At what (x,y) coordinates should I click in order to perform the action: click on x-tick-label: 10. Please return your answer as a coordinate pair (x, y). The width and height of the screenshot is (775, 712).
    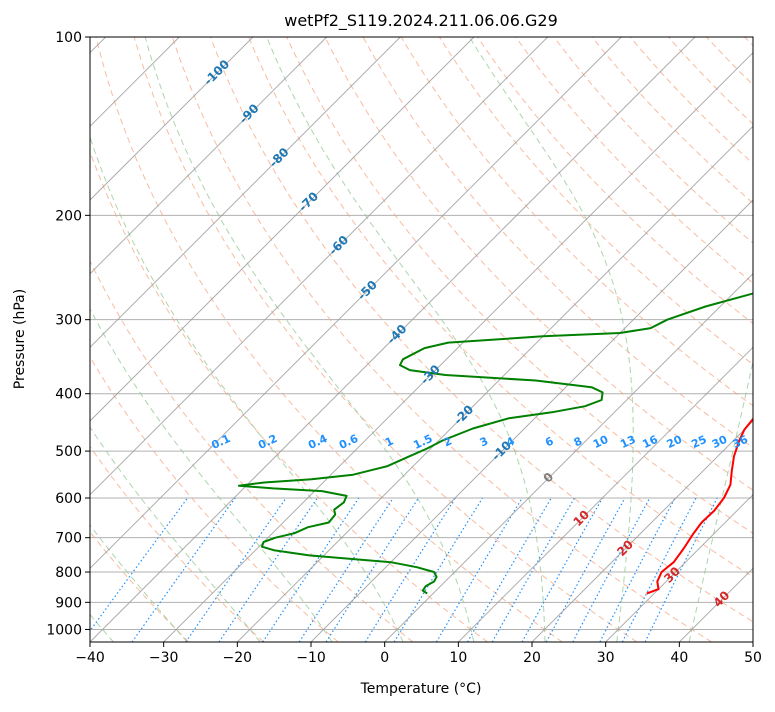
    Looking at the image, I should click on (458, 658).